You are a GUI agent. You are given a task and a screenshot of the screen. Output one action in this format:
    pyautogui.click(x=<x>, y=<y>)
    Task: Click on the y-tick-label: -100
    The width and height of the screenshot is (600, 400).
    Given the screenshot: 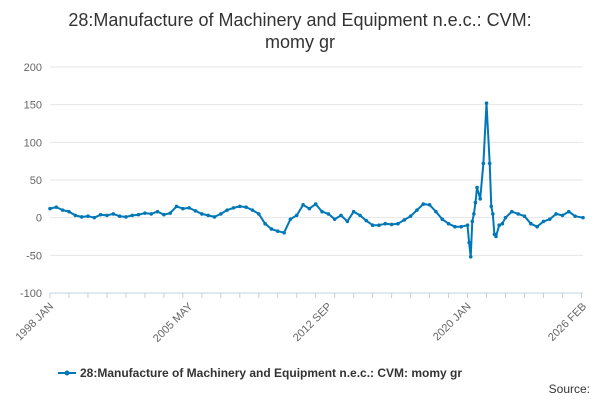 What is the action you would take?
    pyautogui.click(x=31, y=294)
    